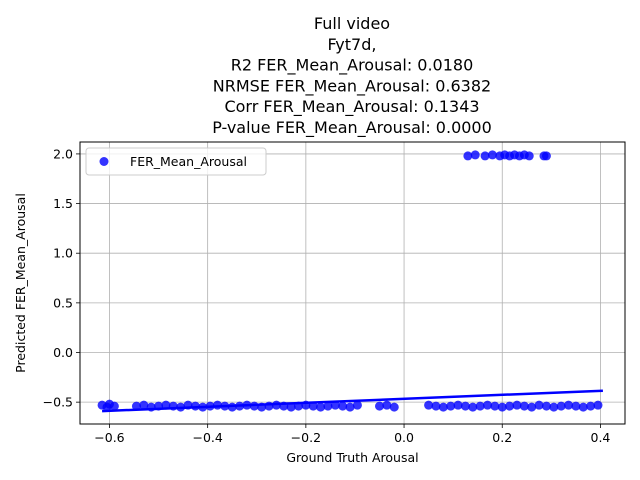 Image resolution: width=640 pixels, height=480 pixels. Describe the element at coordinates (352, 23) in the screenshot. I see `title-line: Full video` at that location.